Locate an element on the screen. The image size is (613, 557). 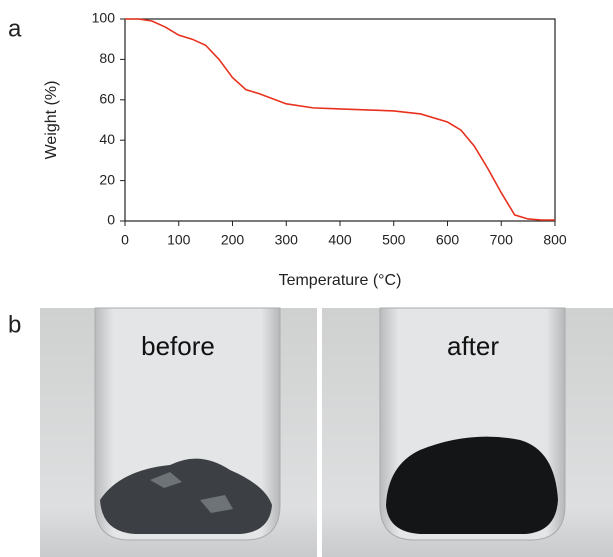
x-tick-label: 100 is located at coordinates (179, 240).